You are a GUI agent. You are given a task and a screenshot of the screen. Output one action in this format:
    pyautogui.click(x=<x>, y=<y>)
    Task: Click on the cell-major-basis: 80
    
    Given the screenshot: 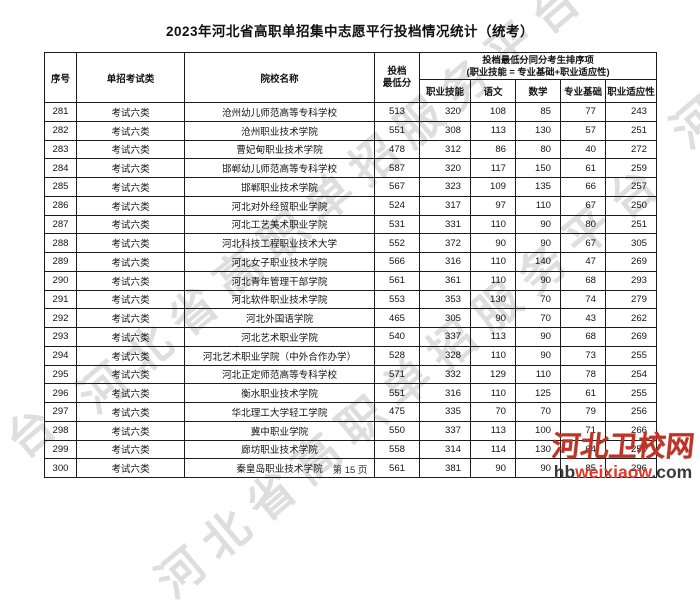 What is the action you would take?
    pyautogui.click(x=583, y=224)
    